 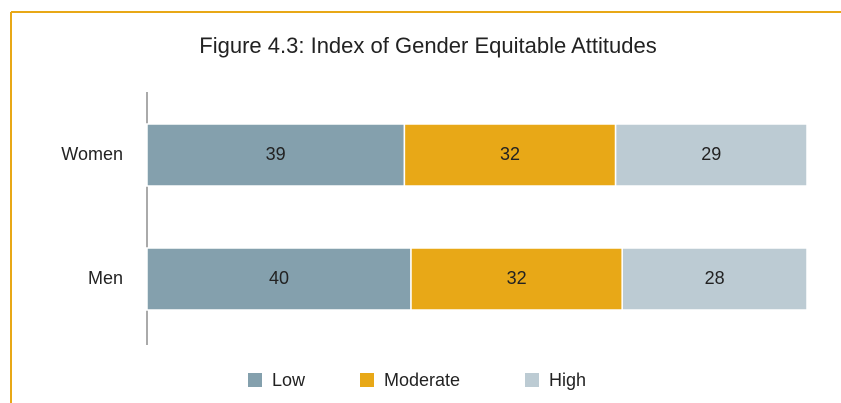 What do you see at coordinates (92, 154) in the screenshot?
I see `y-tick-label: Women` at bounding box center [92, 154].